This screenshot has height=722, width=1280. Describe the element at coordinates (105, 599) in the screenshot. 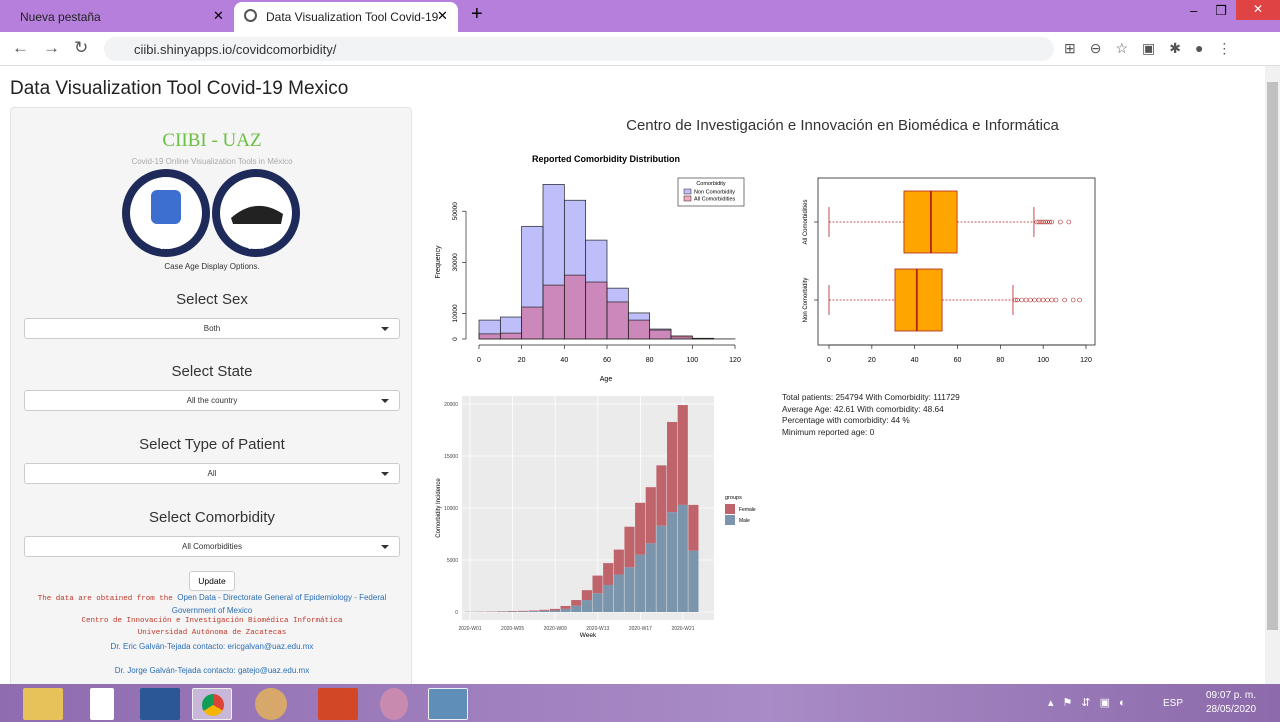

I see `source-text: The data are obtained from the` at that location.